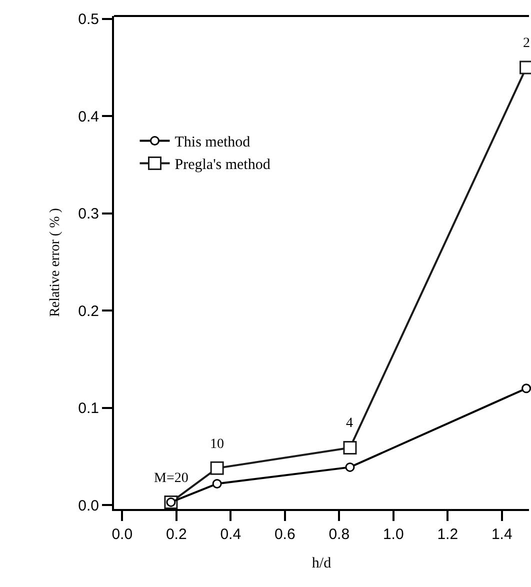 The height and width of the screenshot is (587, 531). I want to click on y-tick-label: 0.2, so click(88, 311).